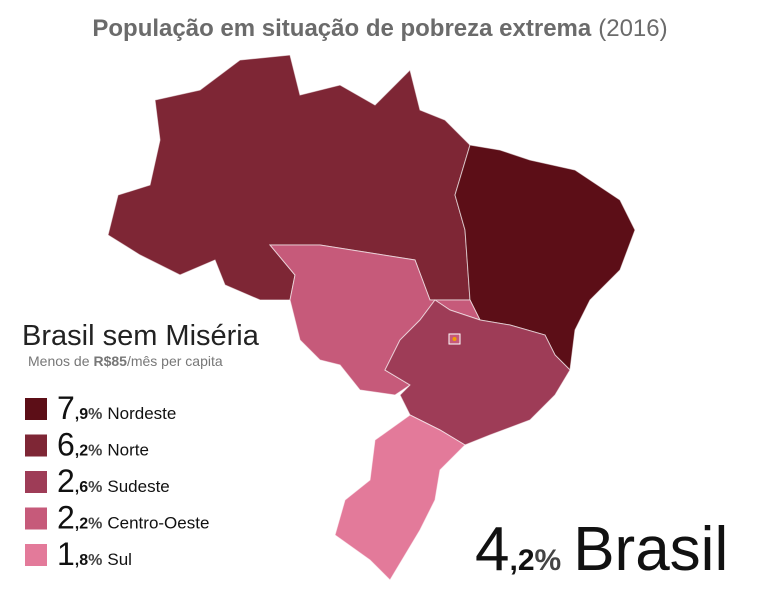 The height and width of the screenshot is (600, 760). I want to click on legend-region: Norte, so click(128, 450).